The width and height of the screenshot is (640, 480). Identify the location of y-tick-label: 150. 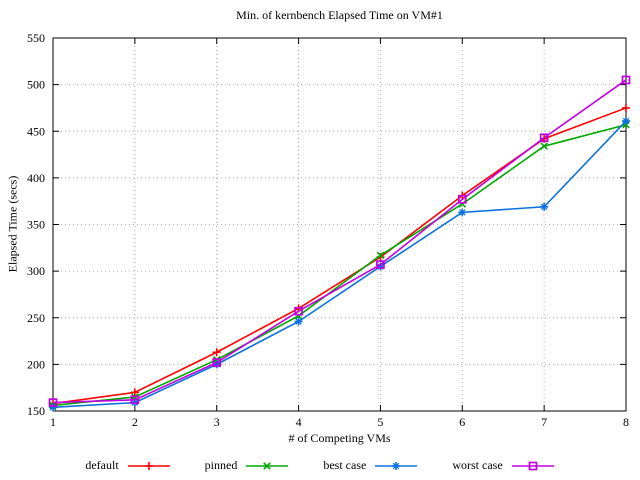
(36, 411).